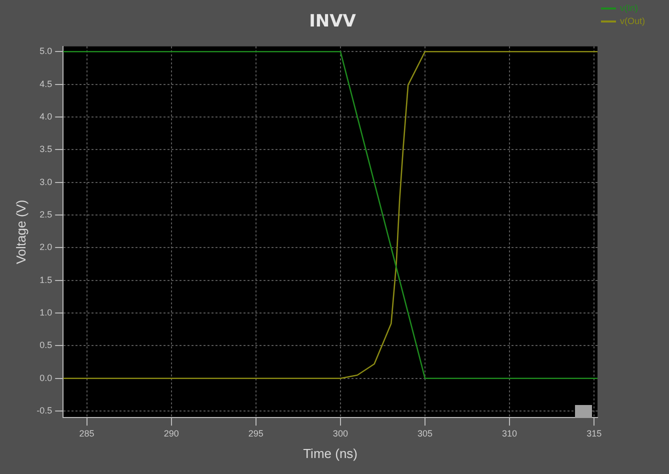 Image resolution: width=669 pixels, height=474 pixels. I want to click on y-tick-label: 4.0, so click(46, 116).